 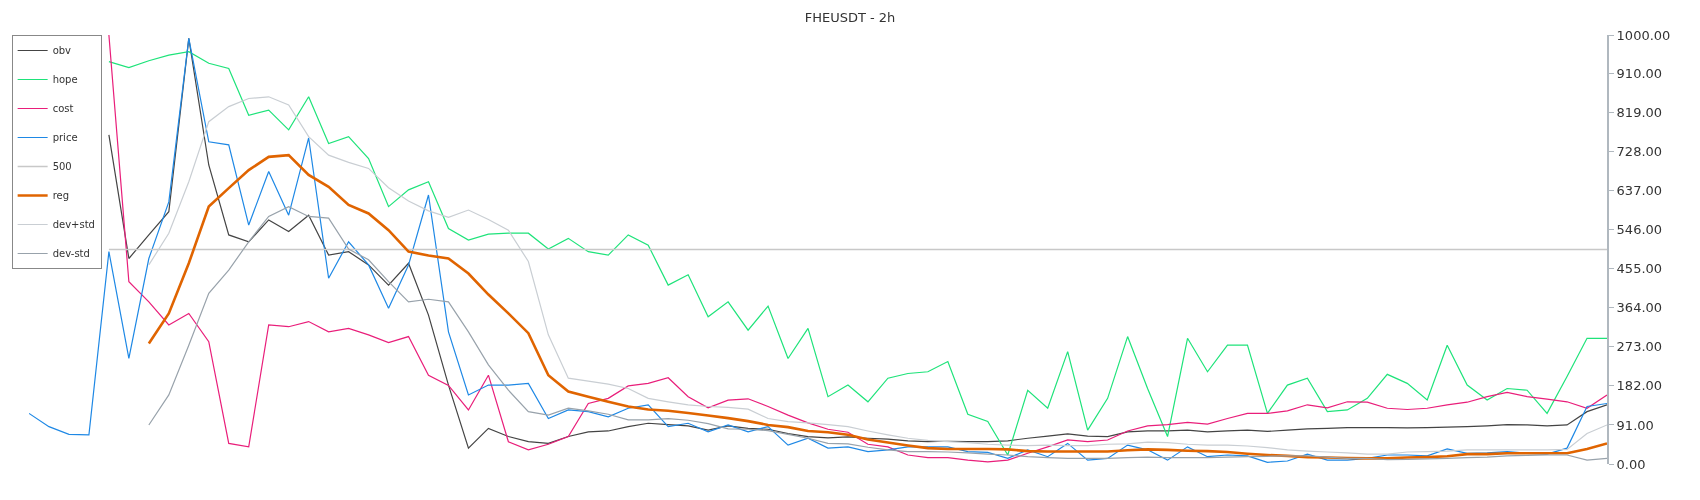 What do you see at coordinates (1639, 308) in the screenshot?
I see `y-tick-label: 364.00` at bounding box center [1639, 308].